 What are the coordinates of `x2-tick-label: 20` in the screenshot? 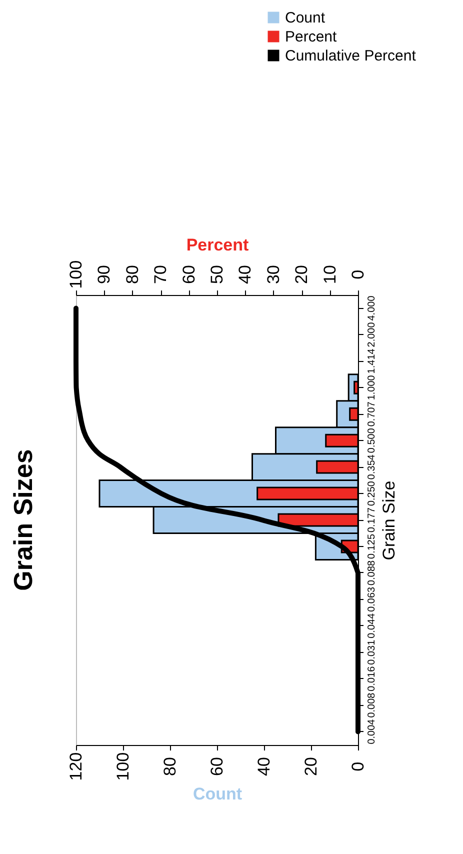 It's located at (302, 274).